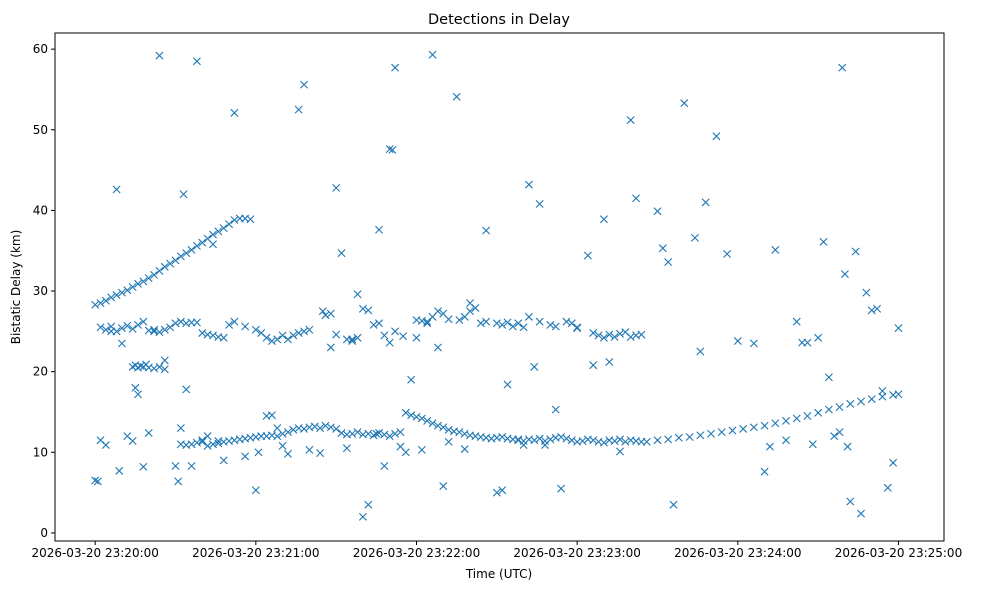  Describe the element at coordinates (576, 553) in the screenshot. I see `x-tick-label: 2026-03-20 23:23:00` at that location.